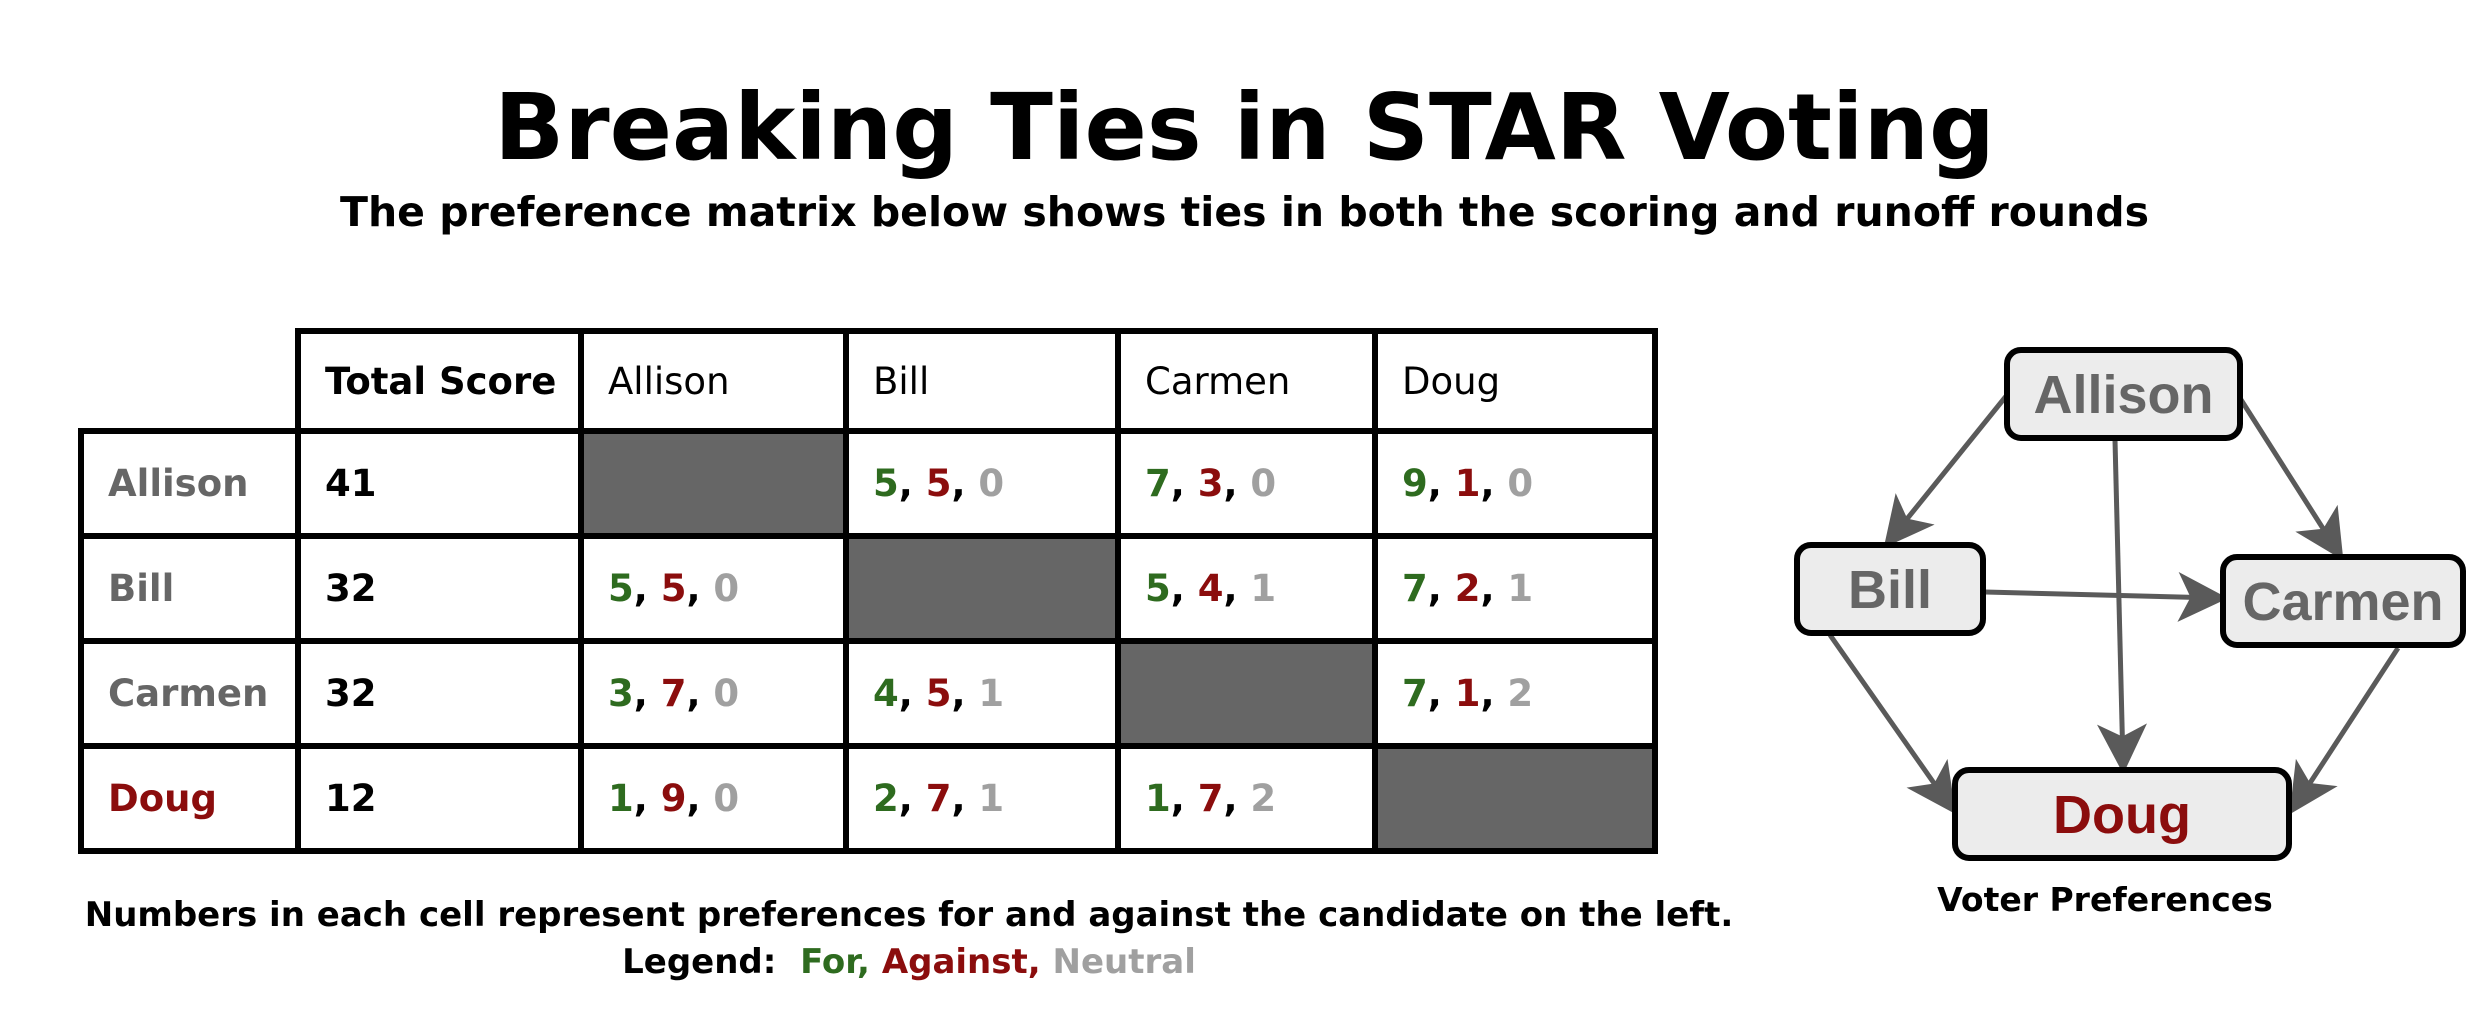 Image resolution: width=2489 pixels, height=1024 pixels. I want to click on preference-cell: 4, 5, 1, so click(982, 693).